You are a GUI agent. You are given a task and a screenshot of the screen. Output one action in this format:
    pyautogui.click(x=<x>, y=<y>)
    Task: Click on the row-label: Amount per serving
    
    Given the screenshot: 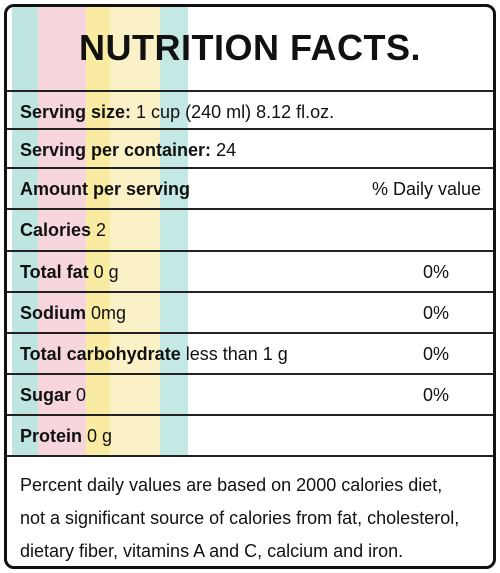 What is the action you would take?
    pyautogui.click(x=105, y=189)
    